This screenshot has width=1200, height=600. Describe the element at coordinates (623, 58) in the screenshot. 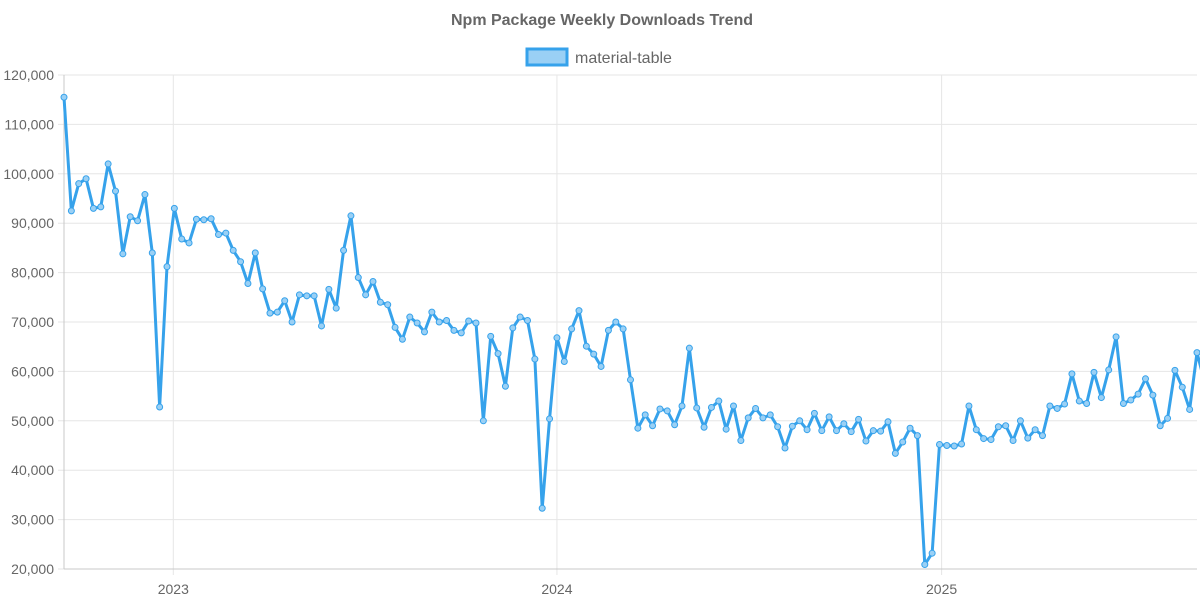

I see `legend-label: material-table` at that location.